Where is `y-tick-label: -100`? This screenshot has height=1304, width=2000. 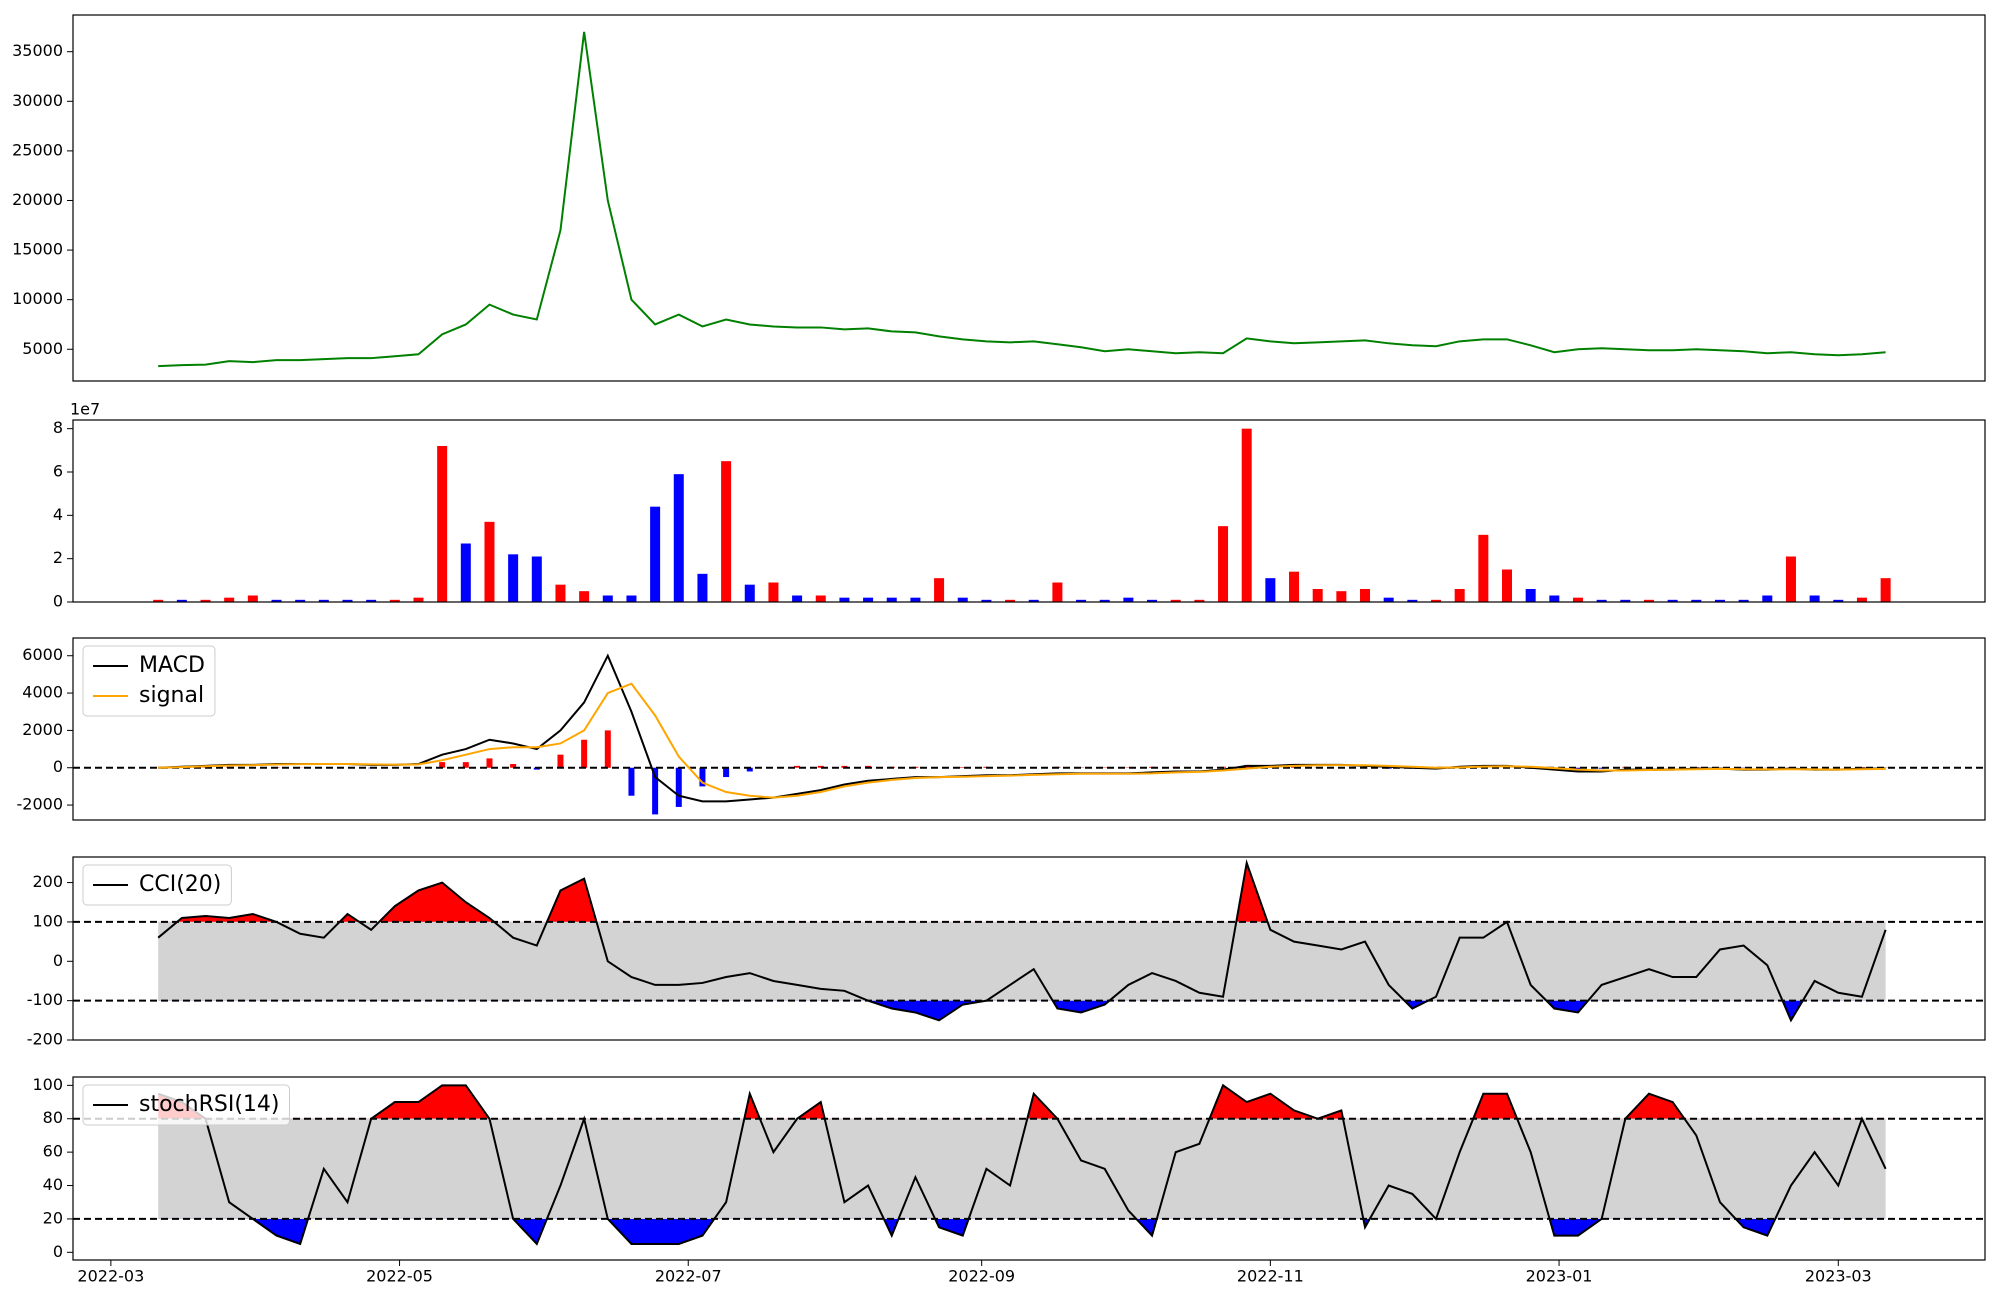 y-tick-label: -100 is located at coordinates (45, 999).